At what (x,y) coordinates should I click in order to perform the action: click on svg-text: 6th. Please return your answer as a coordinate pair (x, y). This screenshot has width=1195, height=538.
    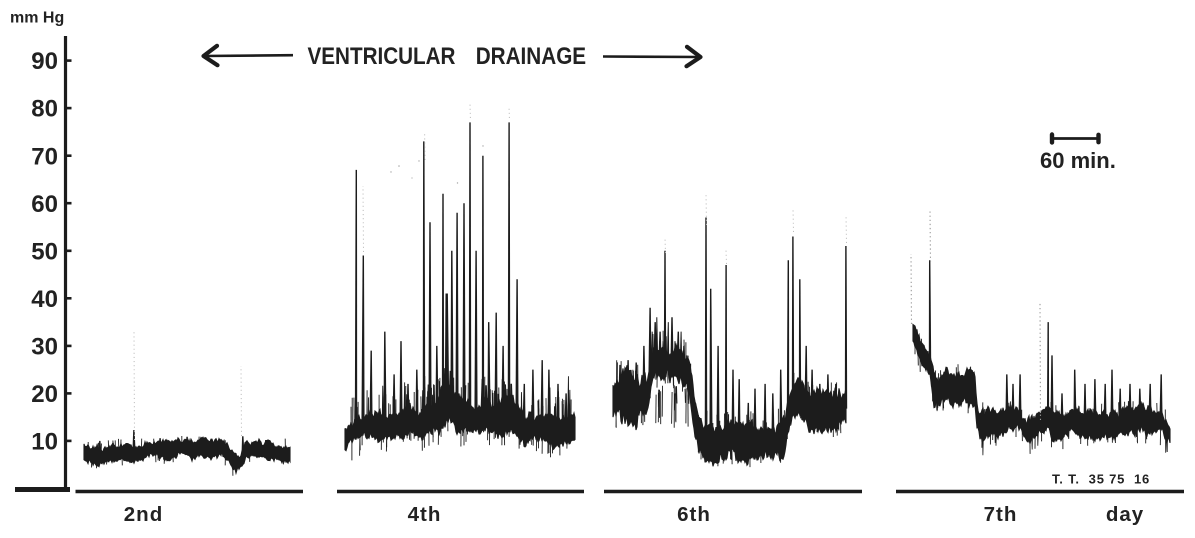
    Looking at the image, I should click on (694, 514).